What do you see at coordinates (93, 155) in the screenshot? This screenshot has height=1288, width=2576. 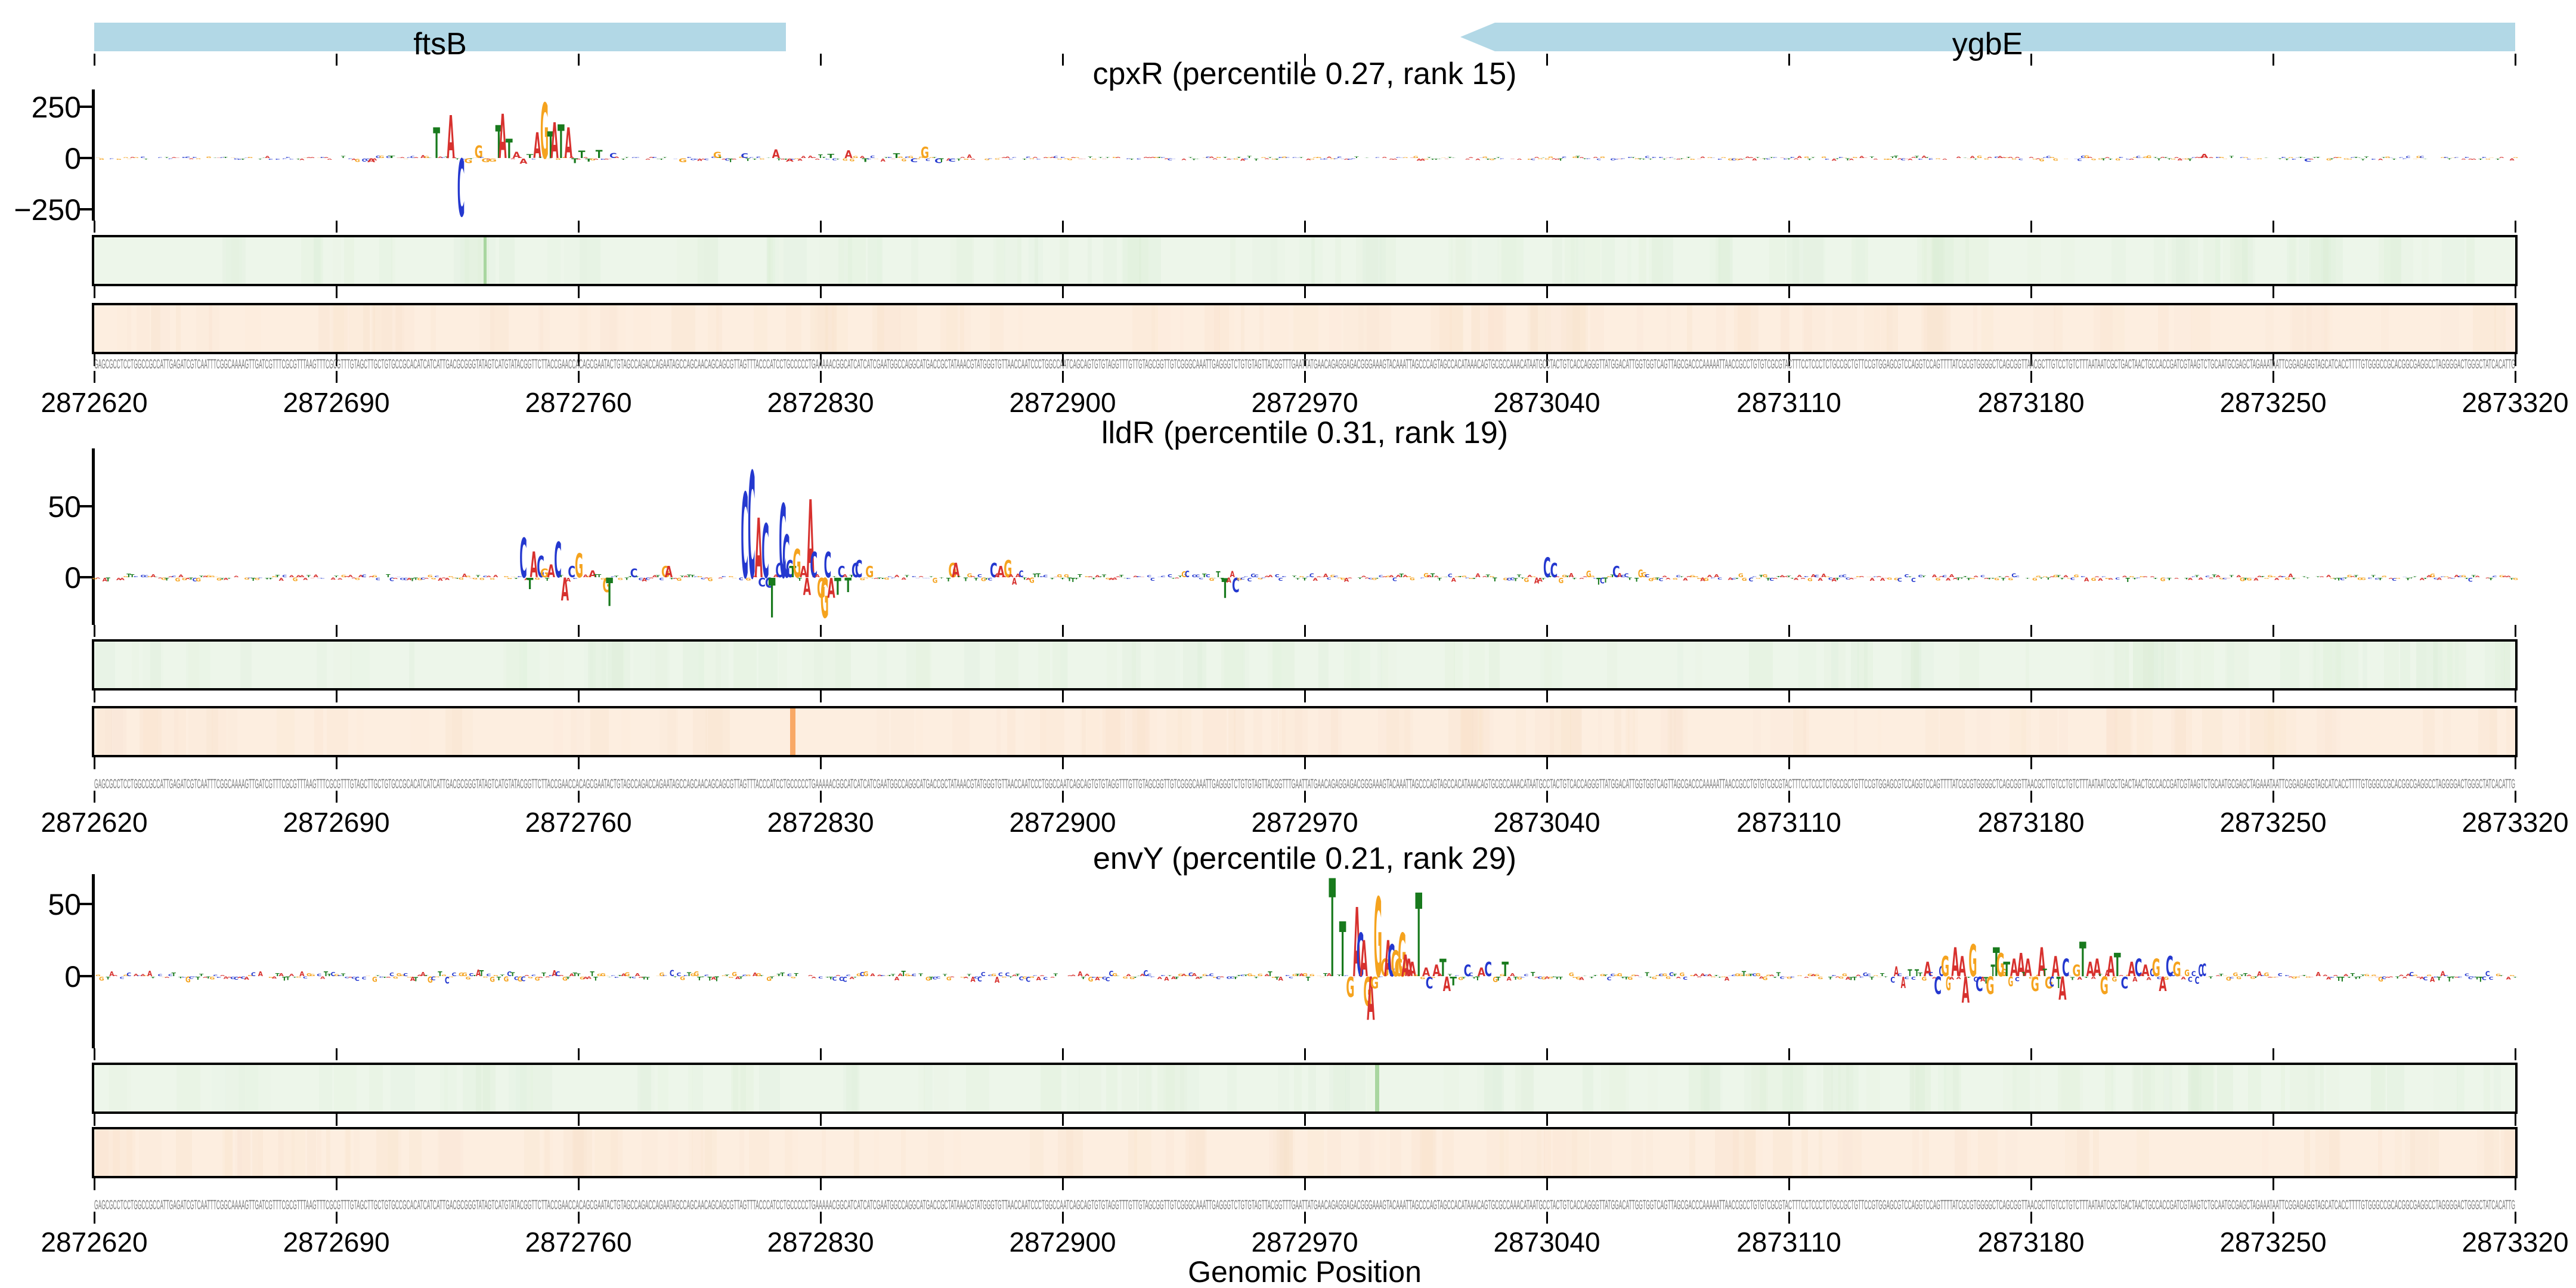 I see `y-axis-spine` at bounding box center [93, 155].